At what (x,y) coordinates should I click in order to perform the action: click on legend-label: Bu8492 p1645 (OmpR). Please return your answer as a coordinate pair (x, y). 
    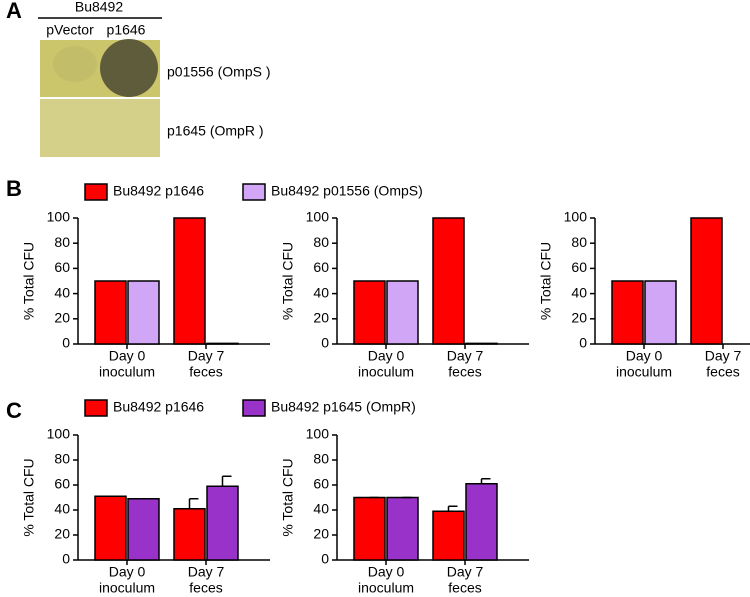
    Looking at the image, I should click on (343, 407).